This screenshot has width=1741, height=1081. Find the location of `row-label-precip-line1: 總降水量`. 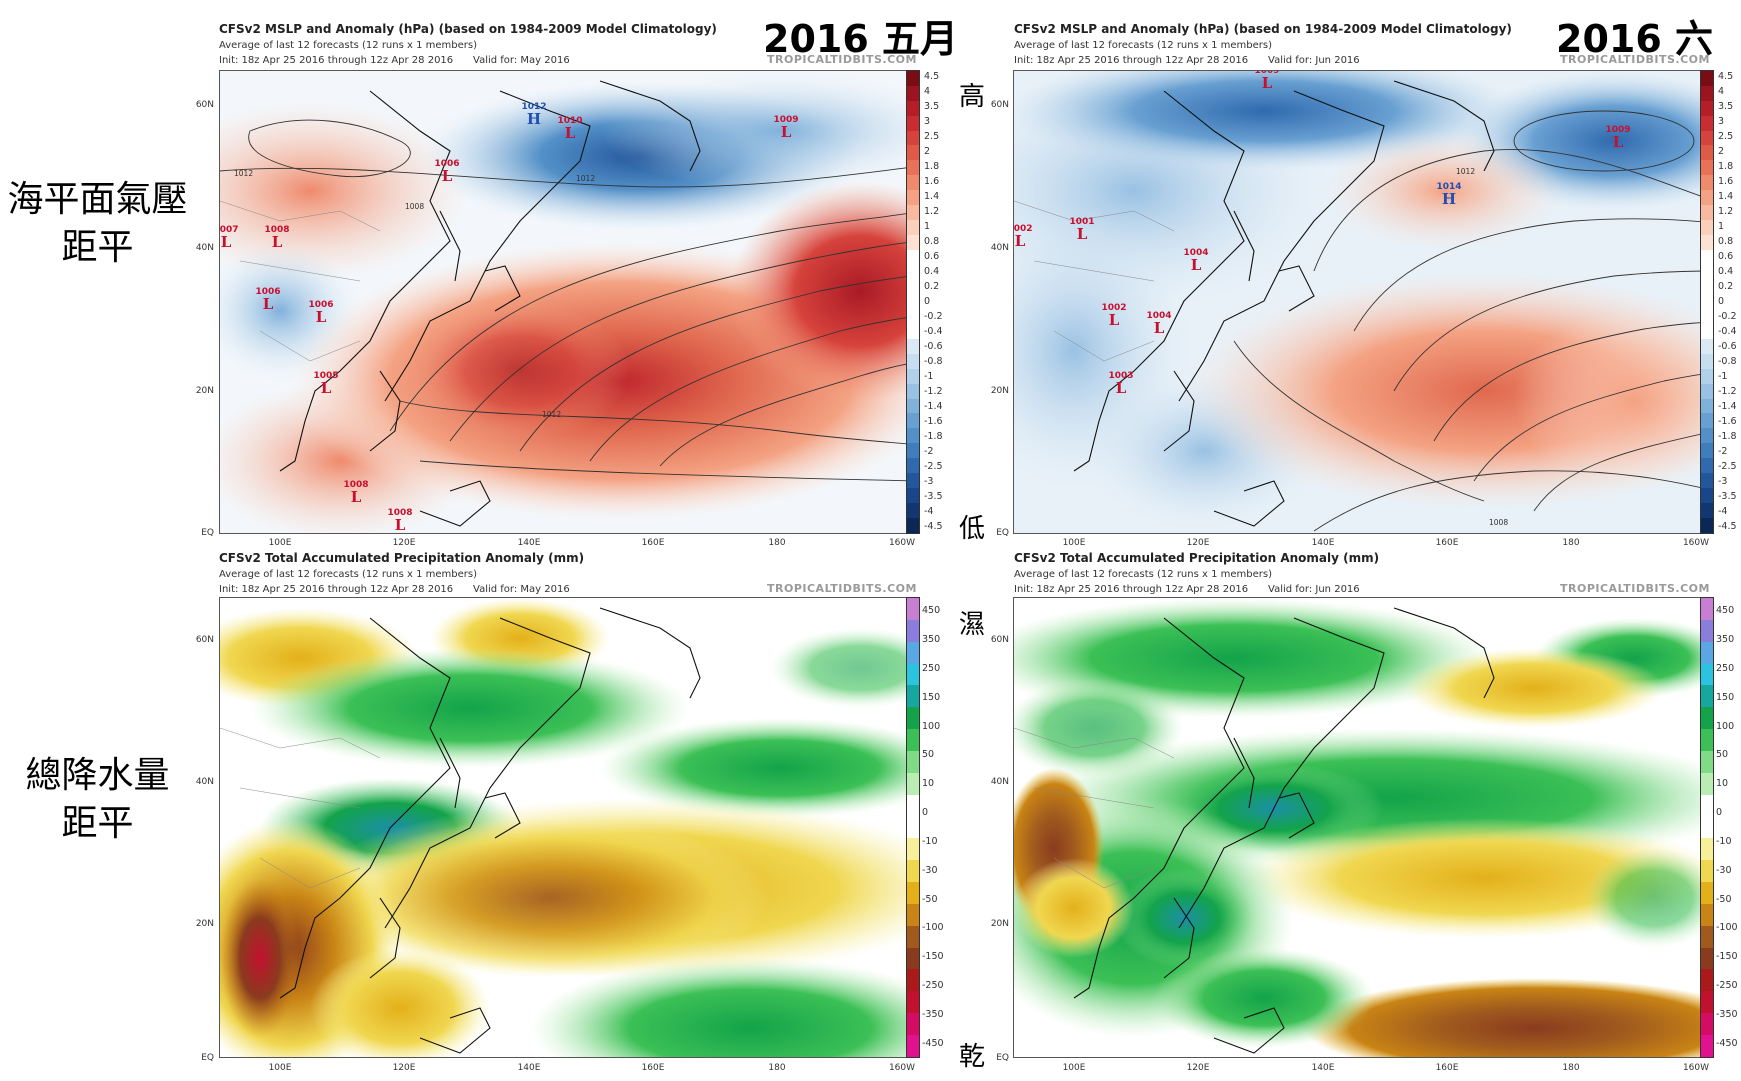

row-label-precip-line1: 總降水量 is located at coordinates (97, 775).